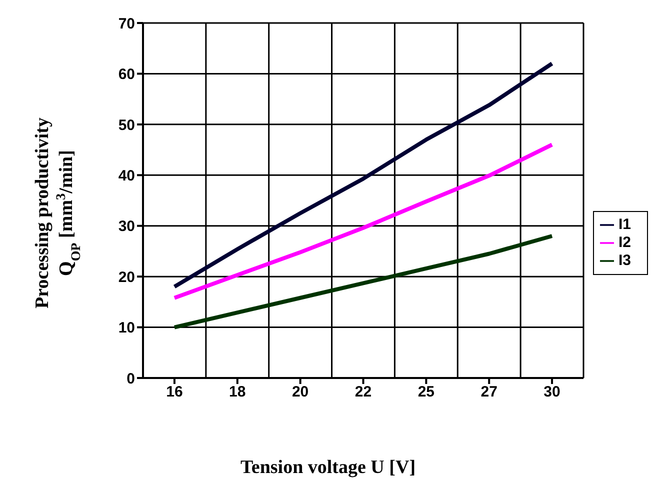 The width and height of the screenshot is (659, 483). I want to click on y-tick-label: 10, so click(126, 328).